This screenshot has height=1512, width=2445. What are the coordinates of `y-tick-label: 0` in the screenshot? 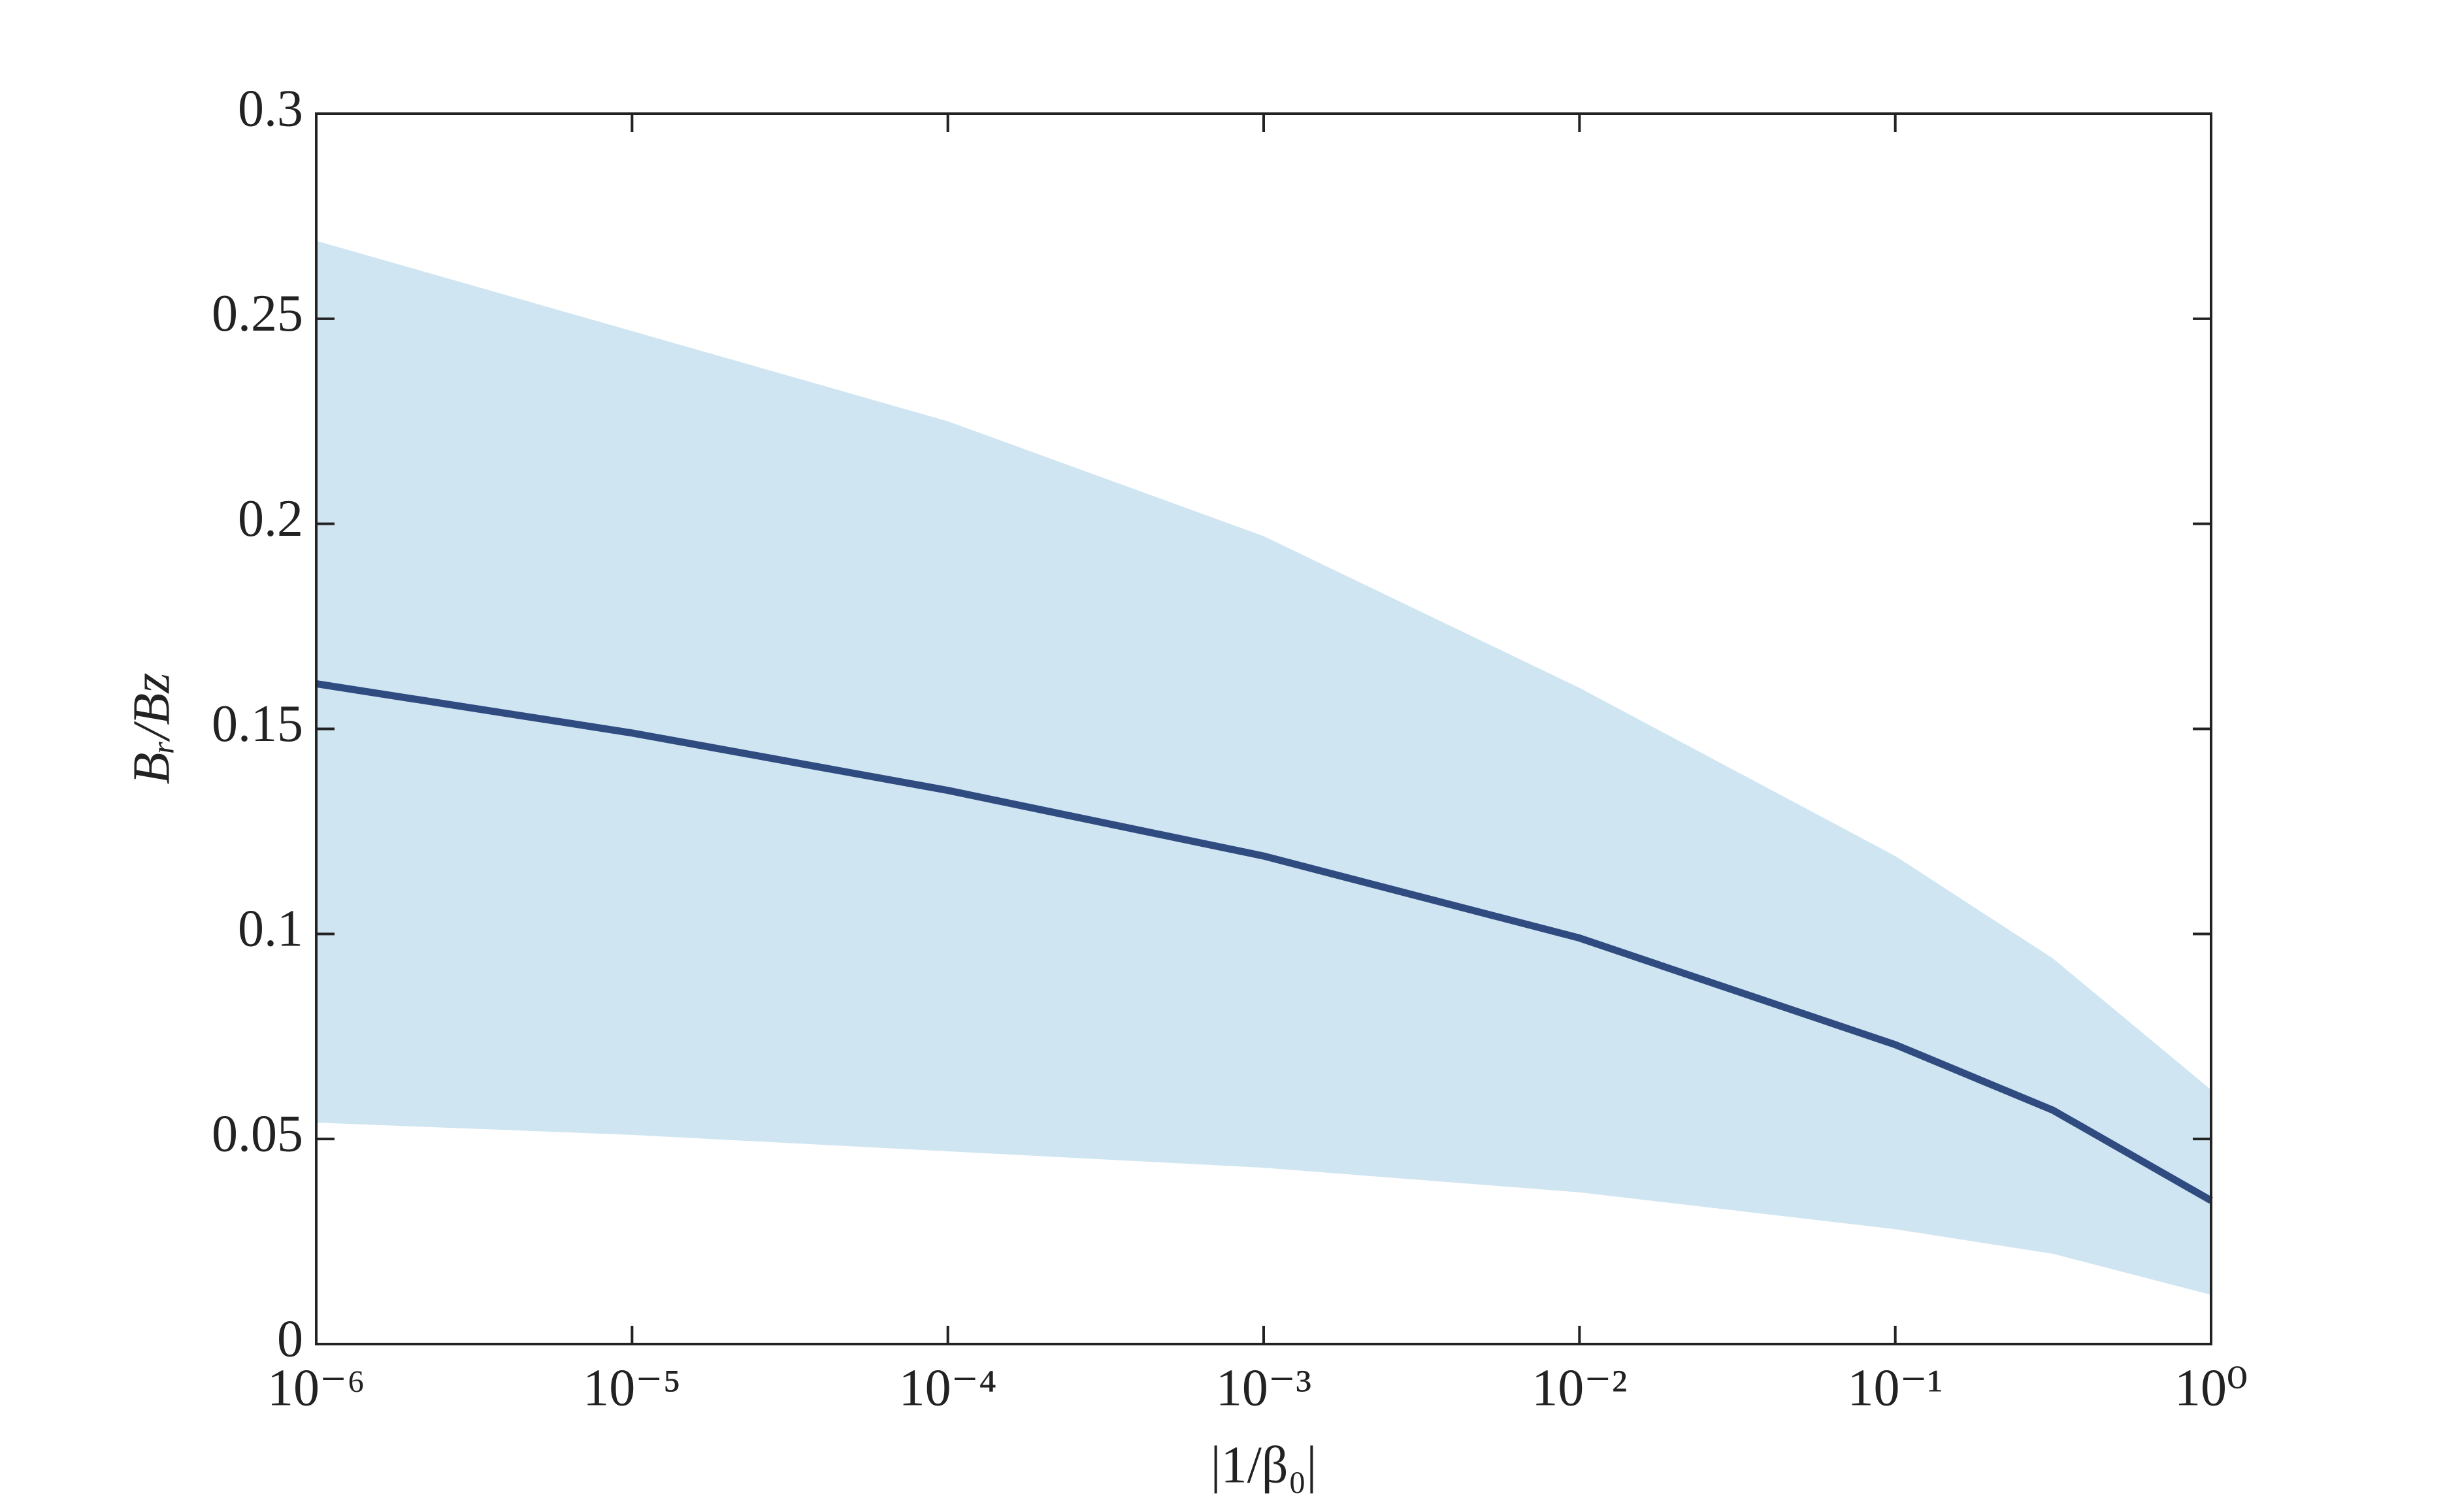 It's located at (290, 1339).